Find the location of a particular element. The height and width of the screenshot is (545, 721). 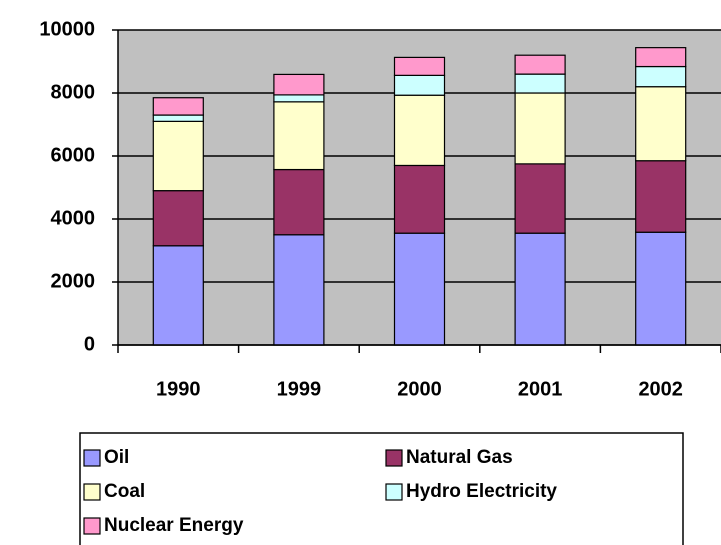

legend-label: Nuclear Energy is located at coordinates (174, 525).